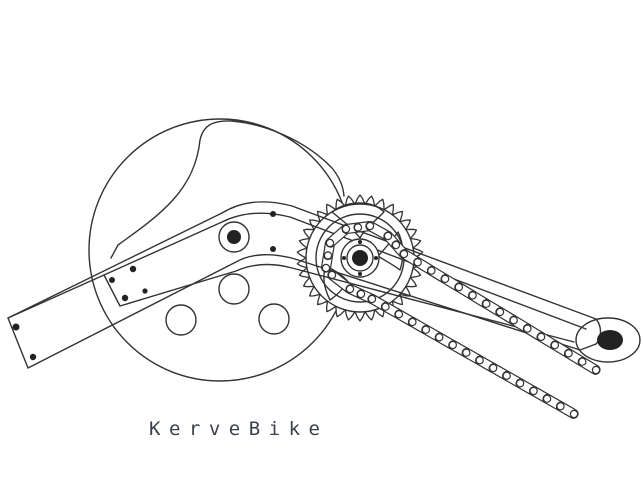 The width and height of the screenshot is (643, 497). I want to click on chain-lower-run, so click(453, 344).